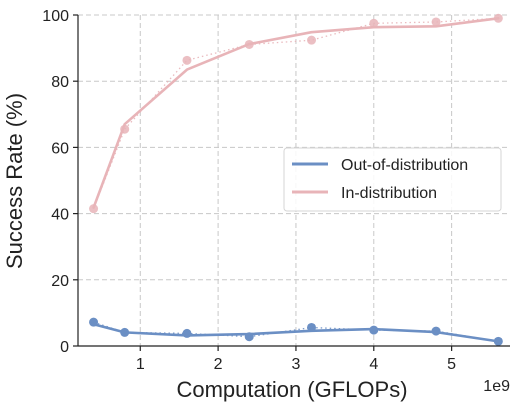  Describe the element at coordinates (295, 364) in the screenshot. I see `x-tick-label: 3` at that location.